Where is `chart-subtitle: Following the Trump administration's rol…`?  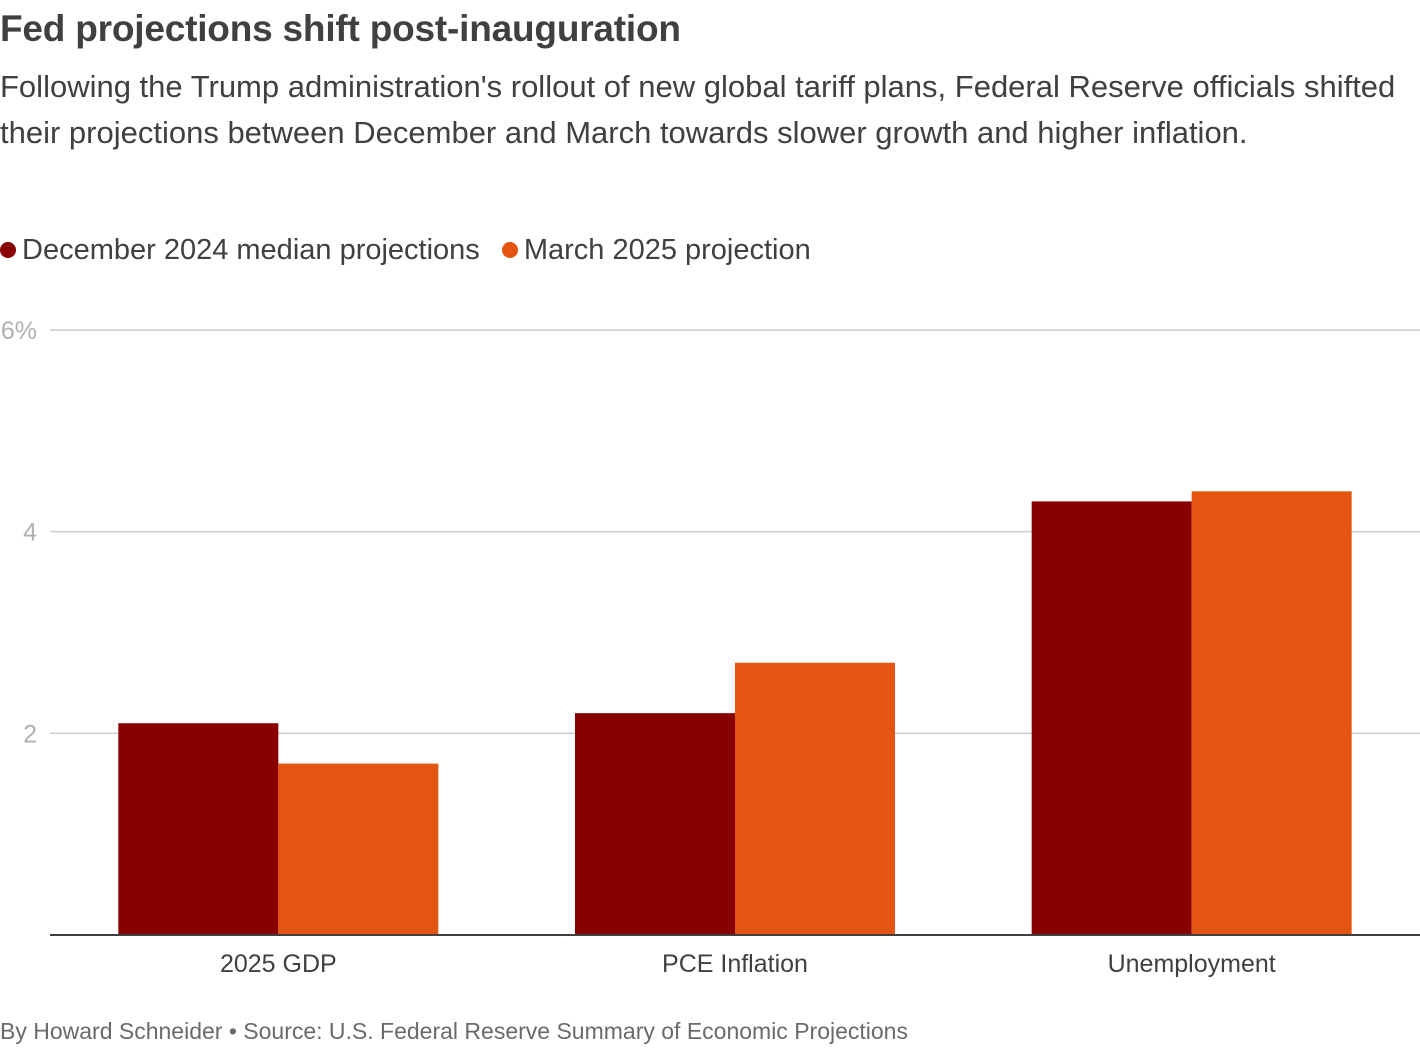
chart-subtitle: Following the Trump administration's rol… is located at coordinates (698, 109).